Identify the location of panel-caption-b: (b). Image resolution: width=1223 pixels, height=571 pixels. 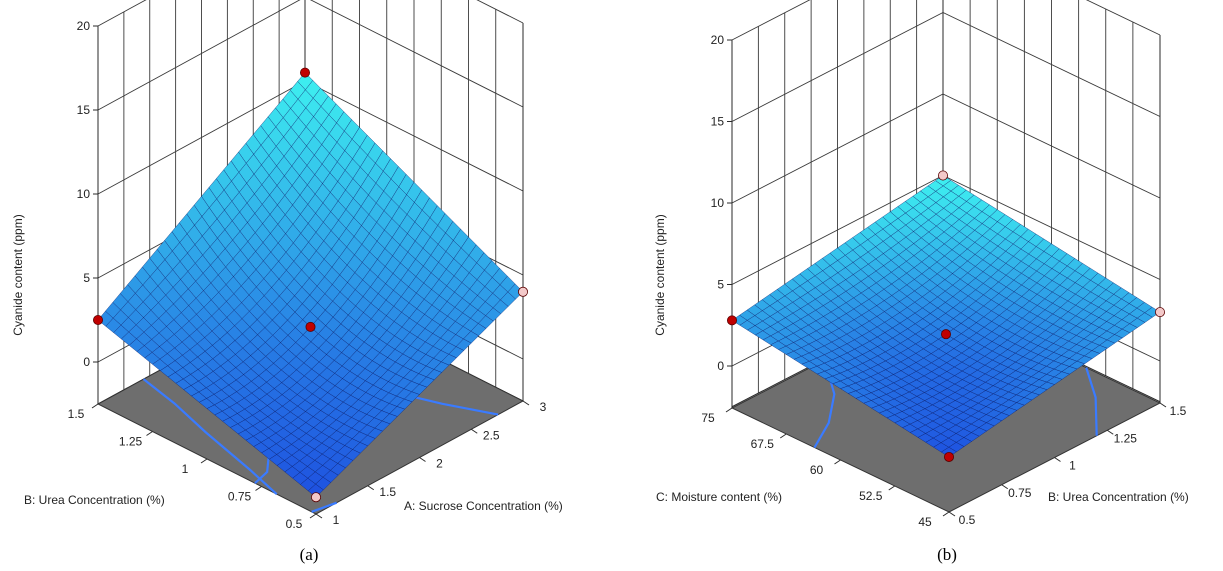
(947, 554).